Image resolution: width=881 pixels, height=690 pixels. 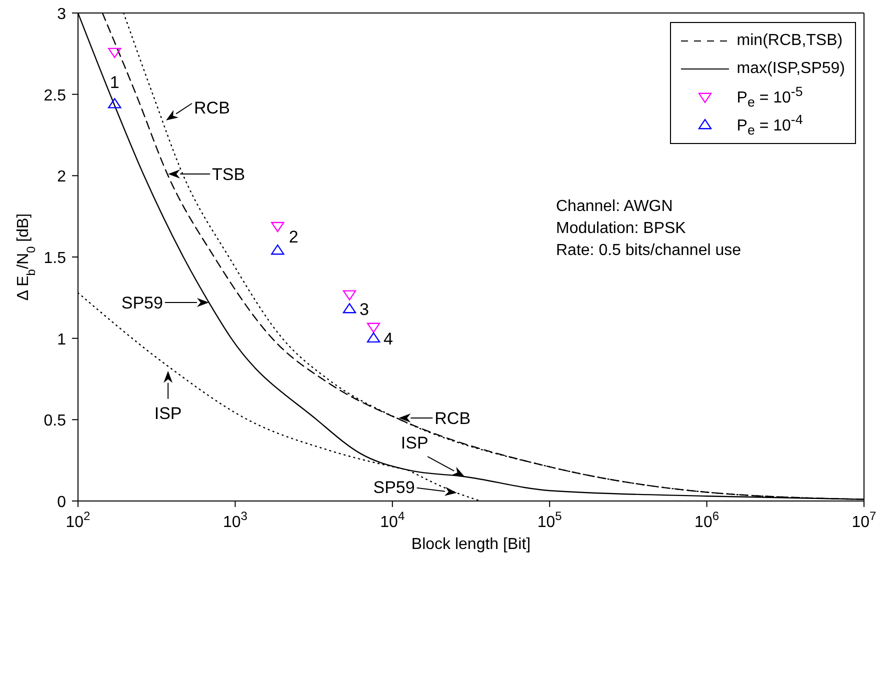 I want to click on x-tick-label: 10$^{5}$, so click(x=549, y=520).